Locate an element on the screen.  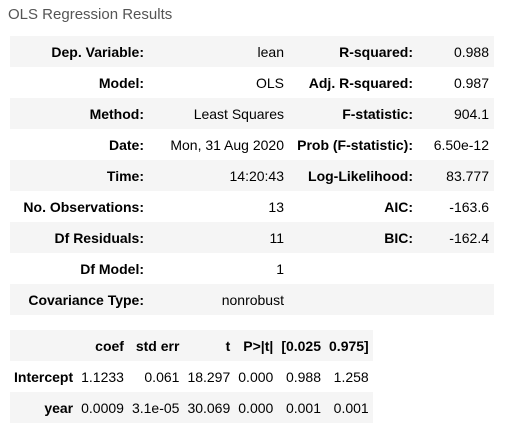
row-label: Date: is located at coordinates (79, 144).